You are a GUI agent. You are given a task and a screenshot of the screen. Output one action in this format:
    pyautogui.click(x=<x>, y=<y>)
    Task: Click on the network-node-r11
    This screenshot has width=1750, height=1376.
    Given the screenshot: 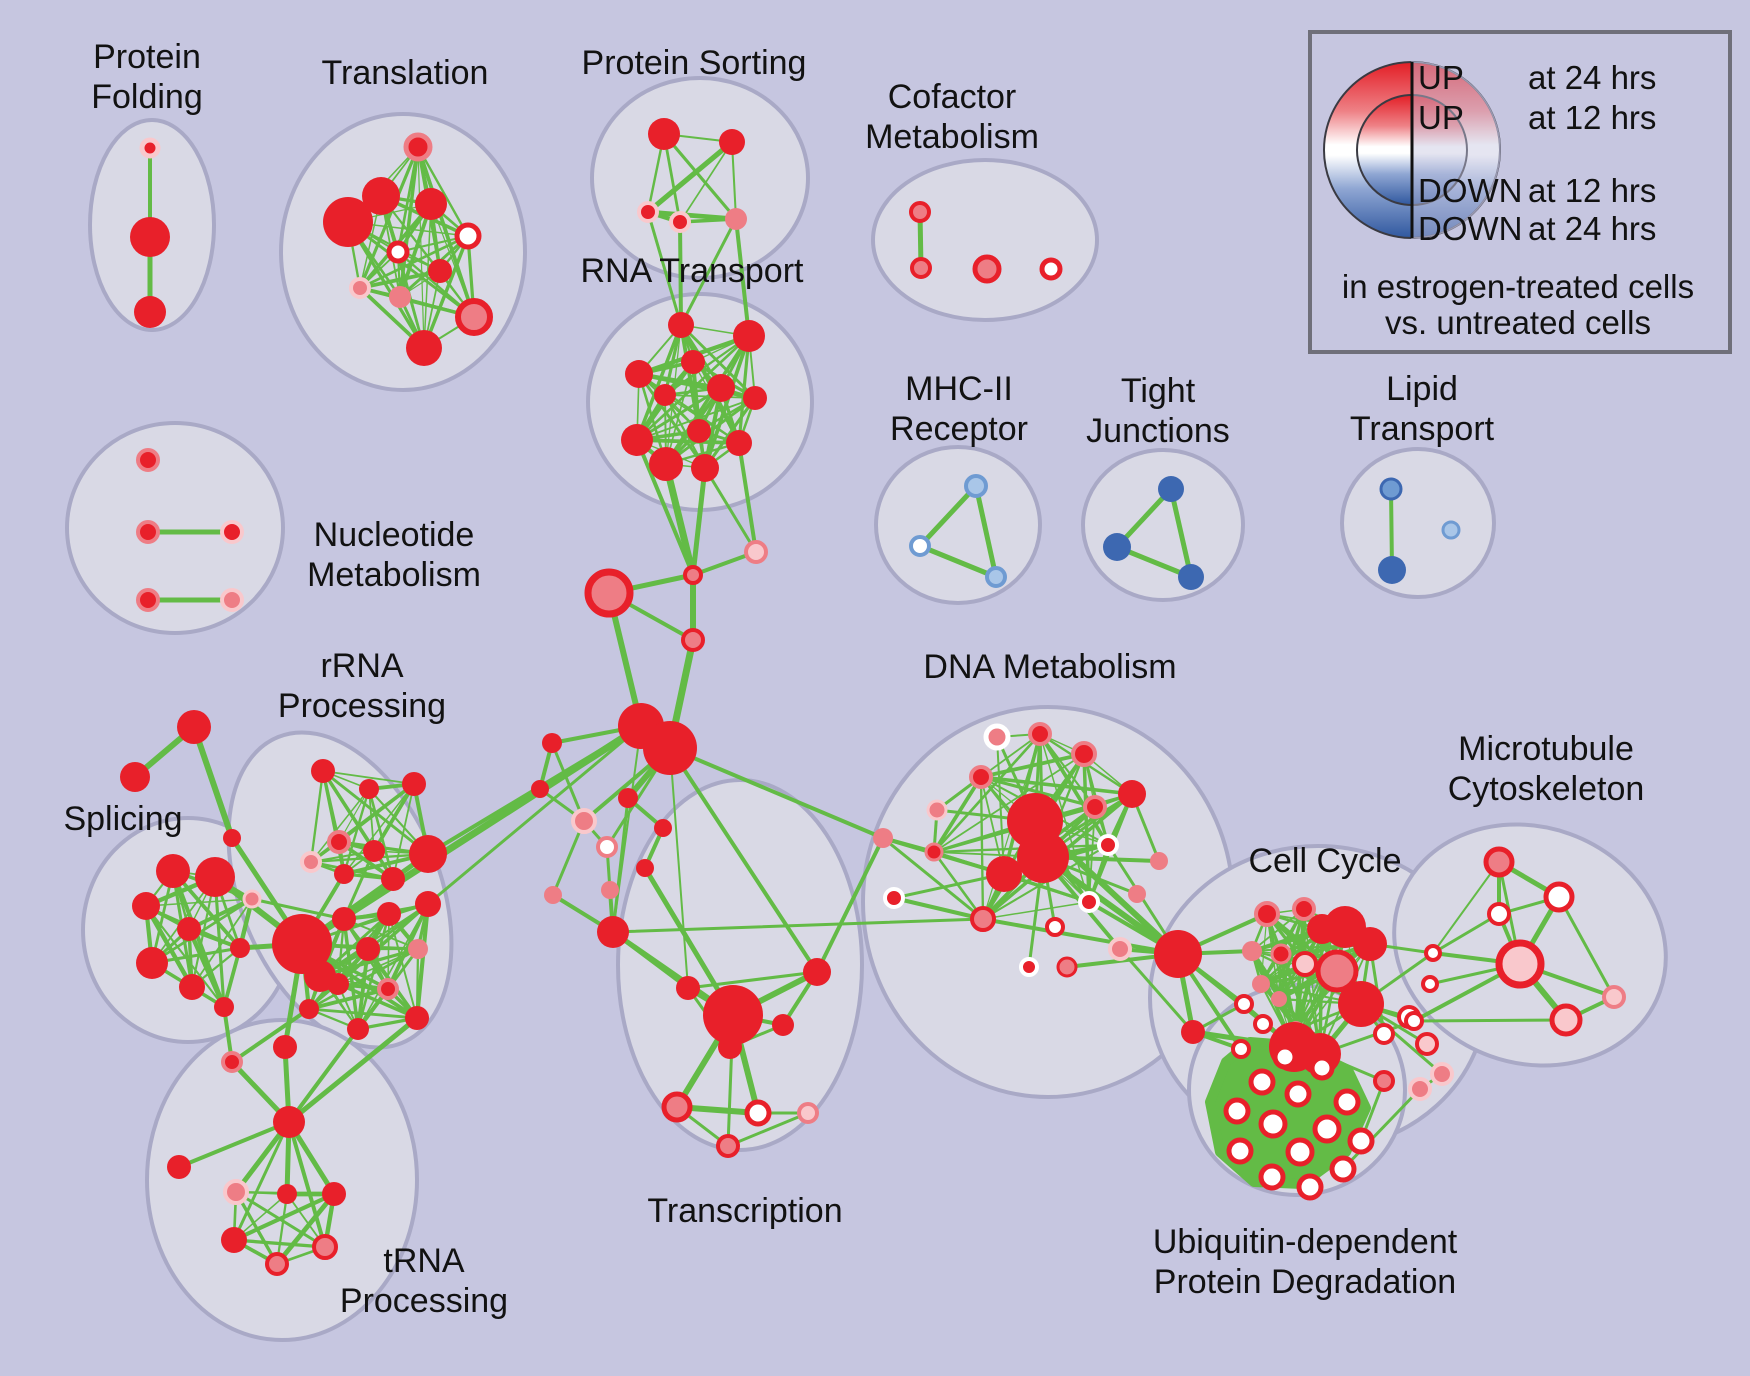 What is the action you would take?
    pyautogui.click(x=344, y=919)
    